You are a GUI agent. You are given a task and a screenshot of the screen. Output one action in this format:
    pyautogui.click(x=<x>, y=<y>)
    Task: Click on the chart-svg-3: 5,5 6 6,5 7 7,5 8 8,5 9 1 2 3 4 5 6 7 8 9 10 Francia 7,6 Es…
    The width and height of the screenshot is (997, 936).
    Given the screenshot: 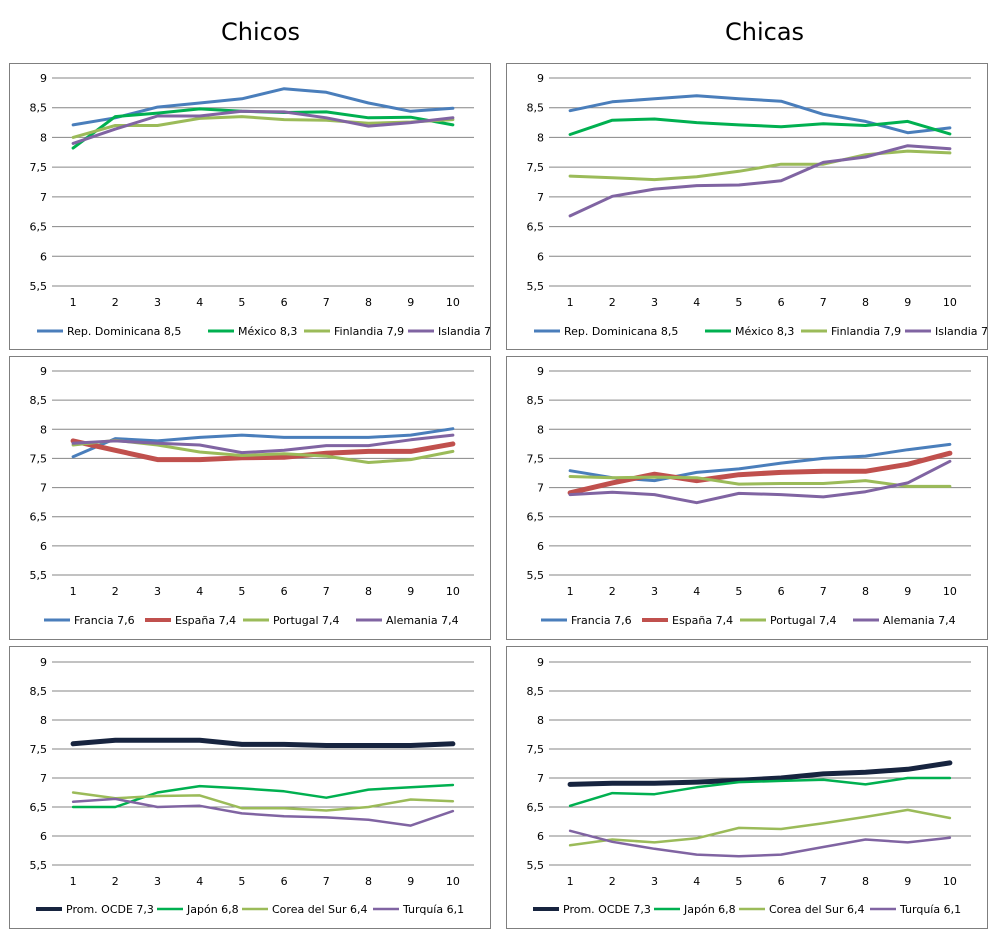 What is the action you would take?
    pyautogui.click(x=252, y=496)
    